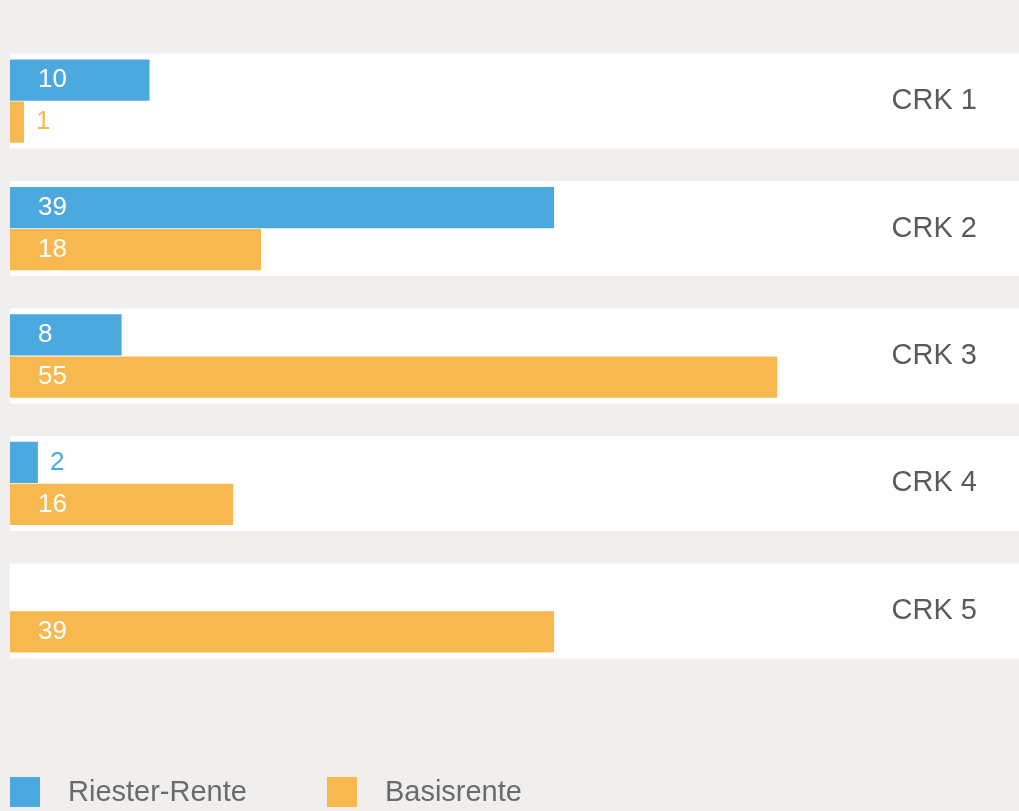 The width and height of the screenshot is (1019, 811). Describe the element at coordinates (45, 332) in the screenshot. I see `data-label: 8` at that location.